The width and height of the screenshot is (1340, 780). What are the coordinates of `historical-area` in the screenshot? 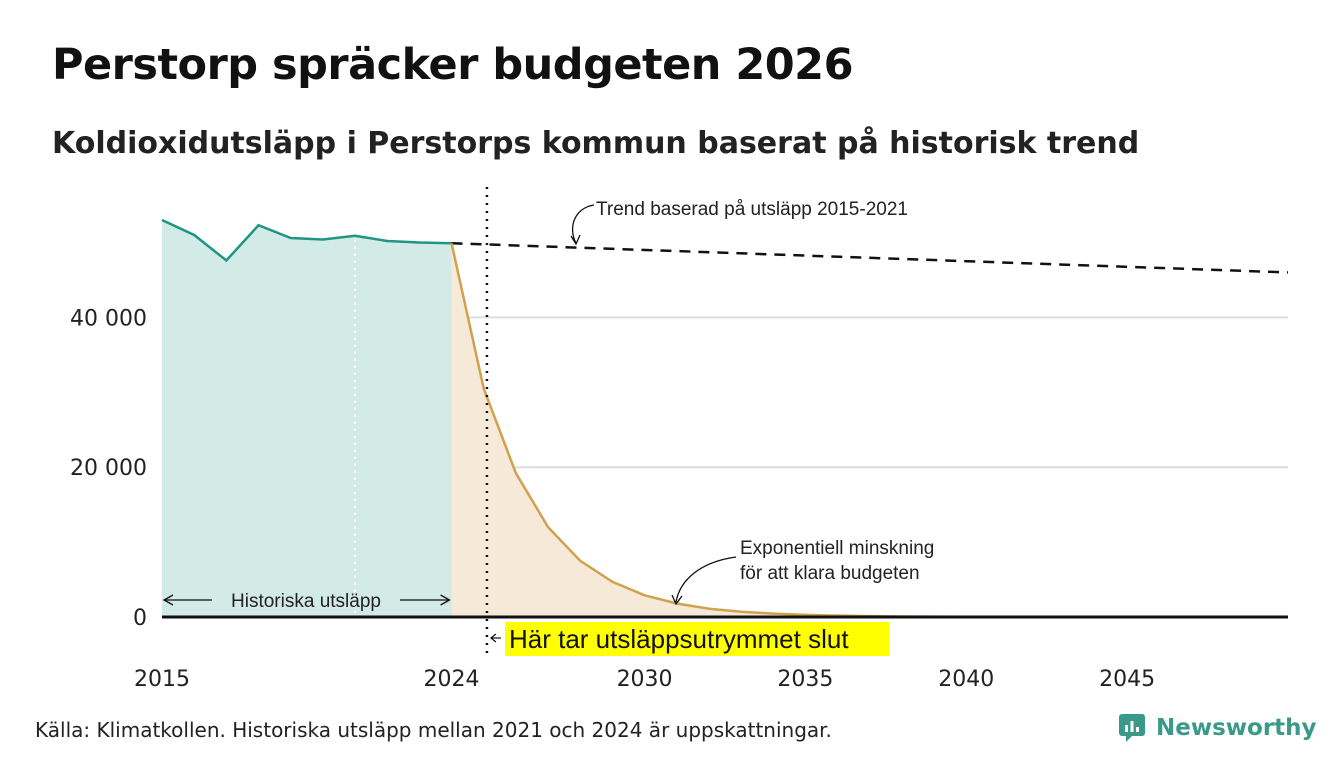 It's located at (307, 418).